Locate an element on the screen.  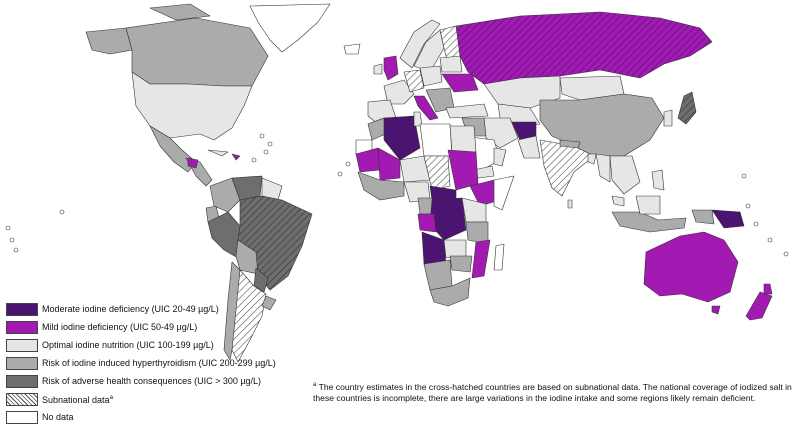
ukraine is located at coordinates (460, 83).